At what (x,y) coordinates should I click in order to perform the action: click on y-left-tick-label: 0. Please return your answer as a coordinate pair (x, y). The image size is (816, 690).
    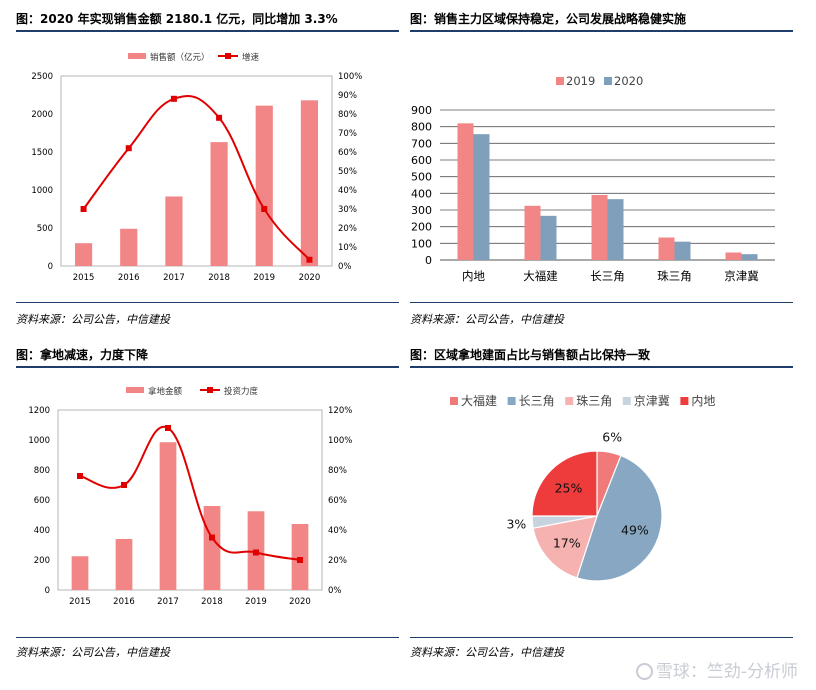
    Looking at the image, I should click on (50, 267).